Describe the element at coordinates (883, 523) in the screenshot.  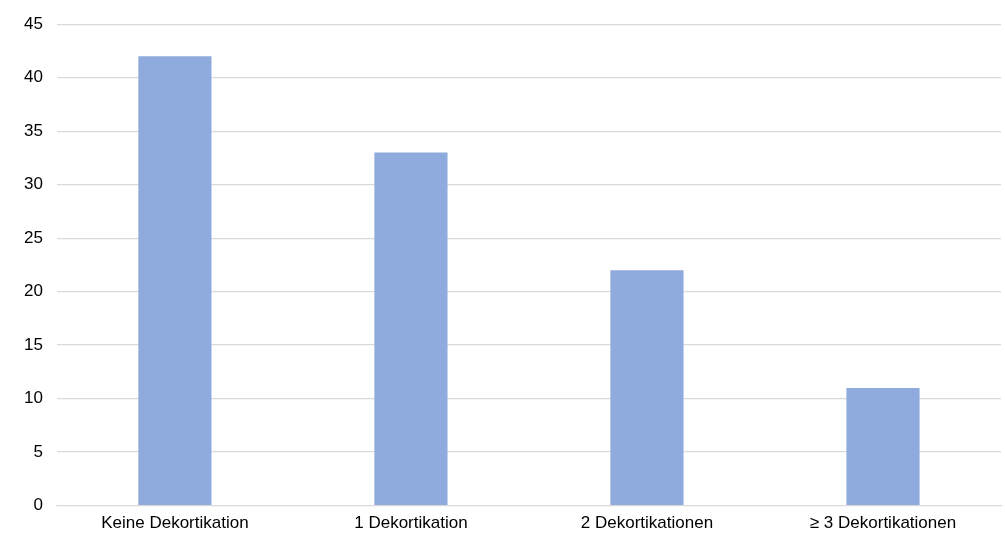
I see `x-tick-label: ≥ 3 Dekortikationen` at that location.